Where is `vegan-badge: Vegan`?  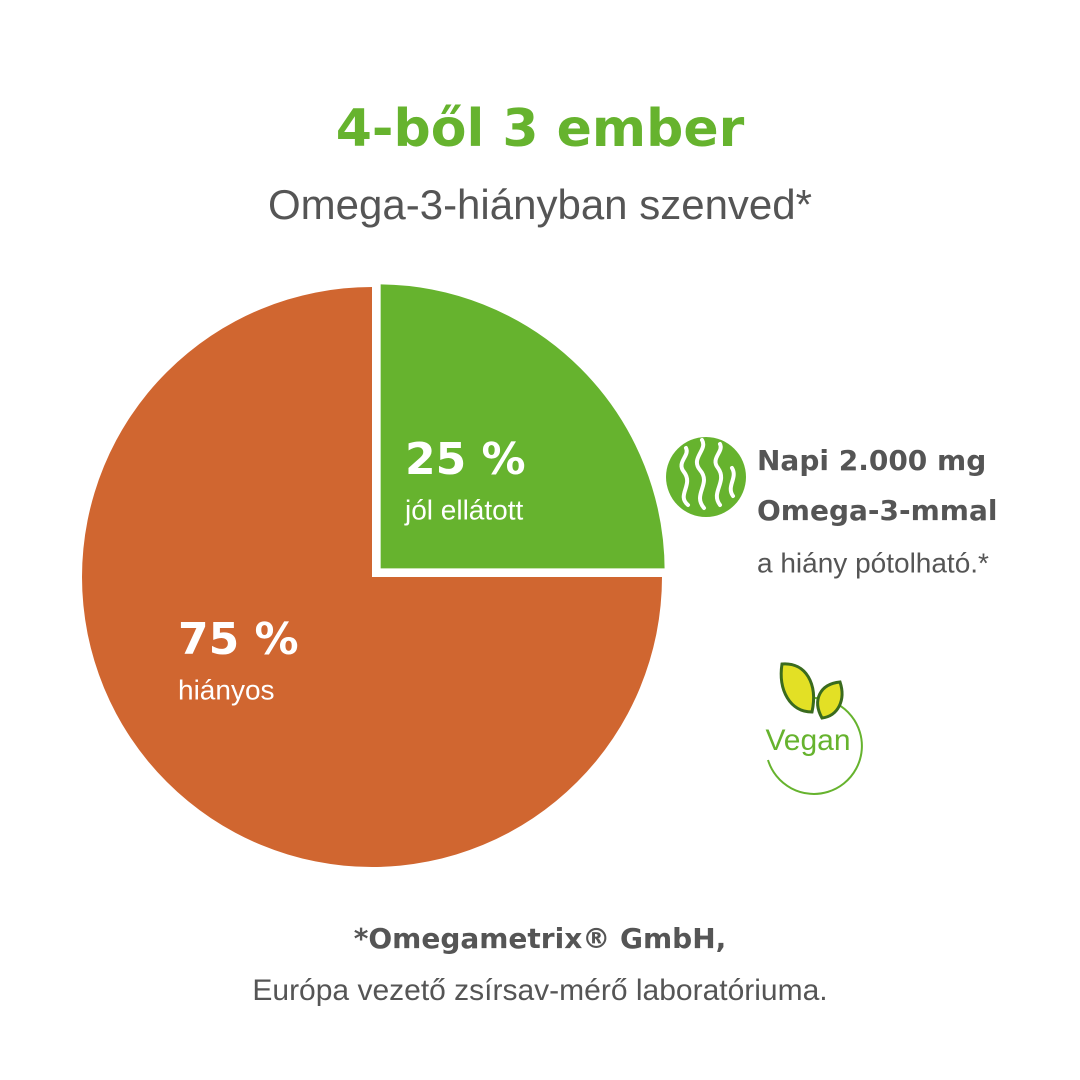 vegan-badge: Vegan is located at coordinates (814, 728).